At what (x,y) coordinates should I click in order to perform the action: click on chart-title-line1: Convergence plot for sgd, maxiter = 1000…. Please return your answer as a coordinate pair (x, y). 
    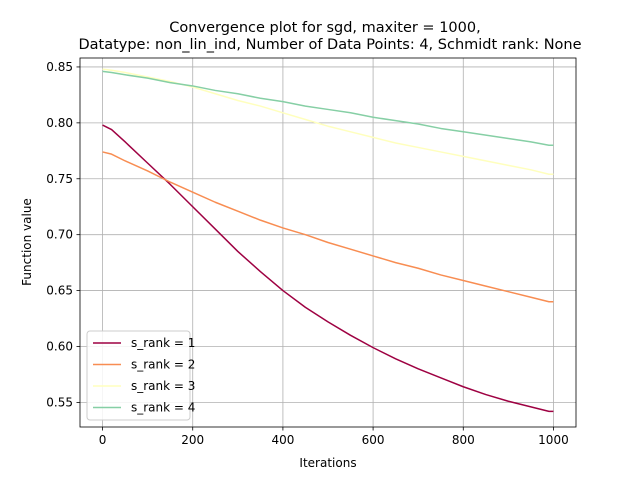
    Looking at the image, I should click on (324, 28).